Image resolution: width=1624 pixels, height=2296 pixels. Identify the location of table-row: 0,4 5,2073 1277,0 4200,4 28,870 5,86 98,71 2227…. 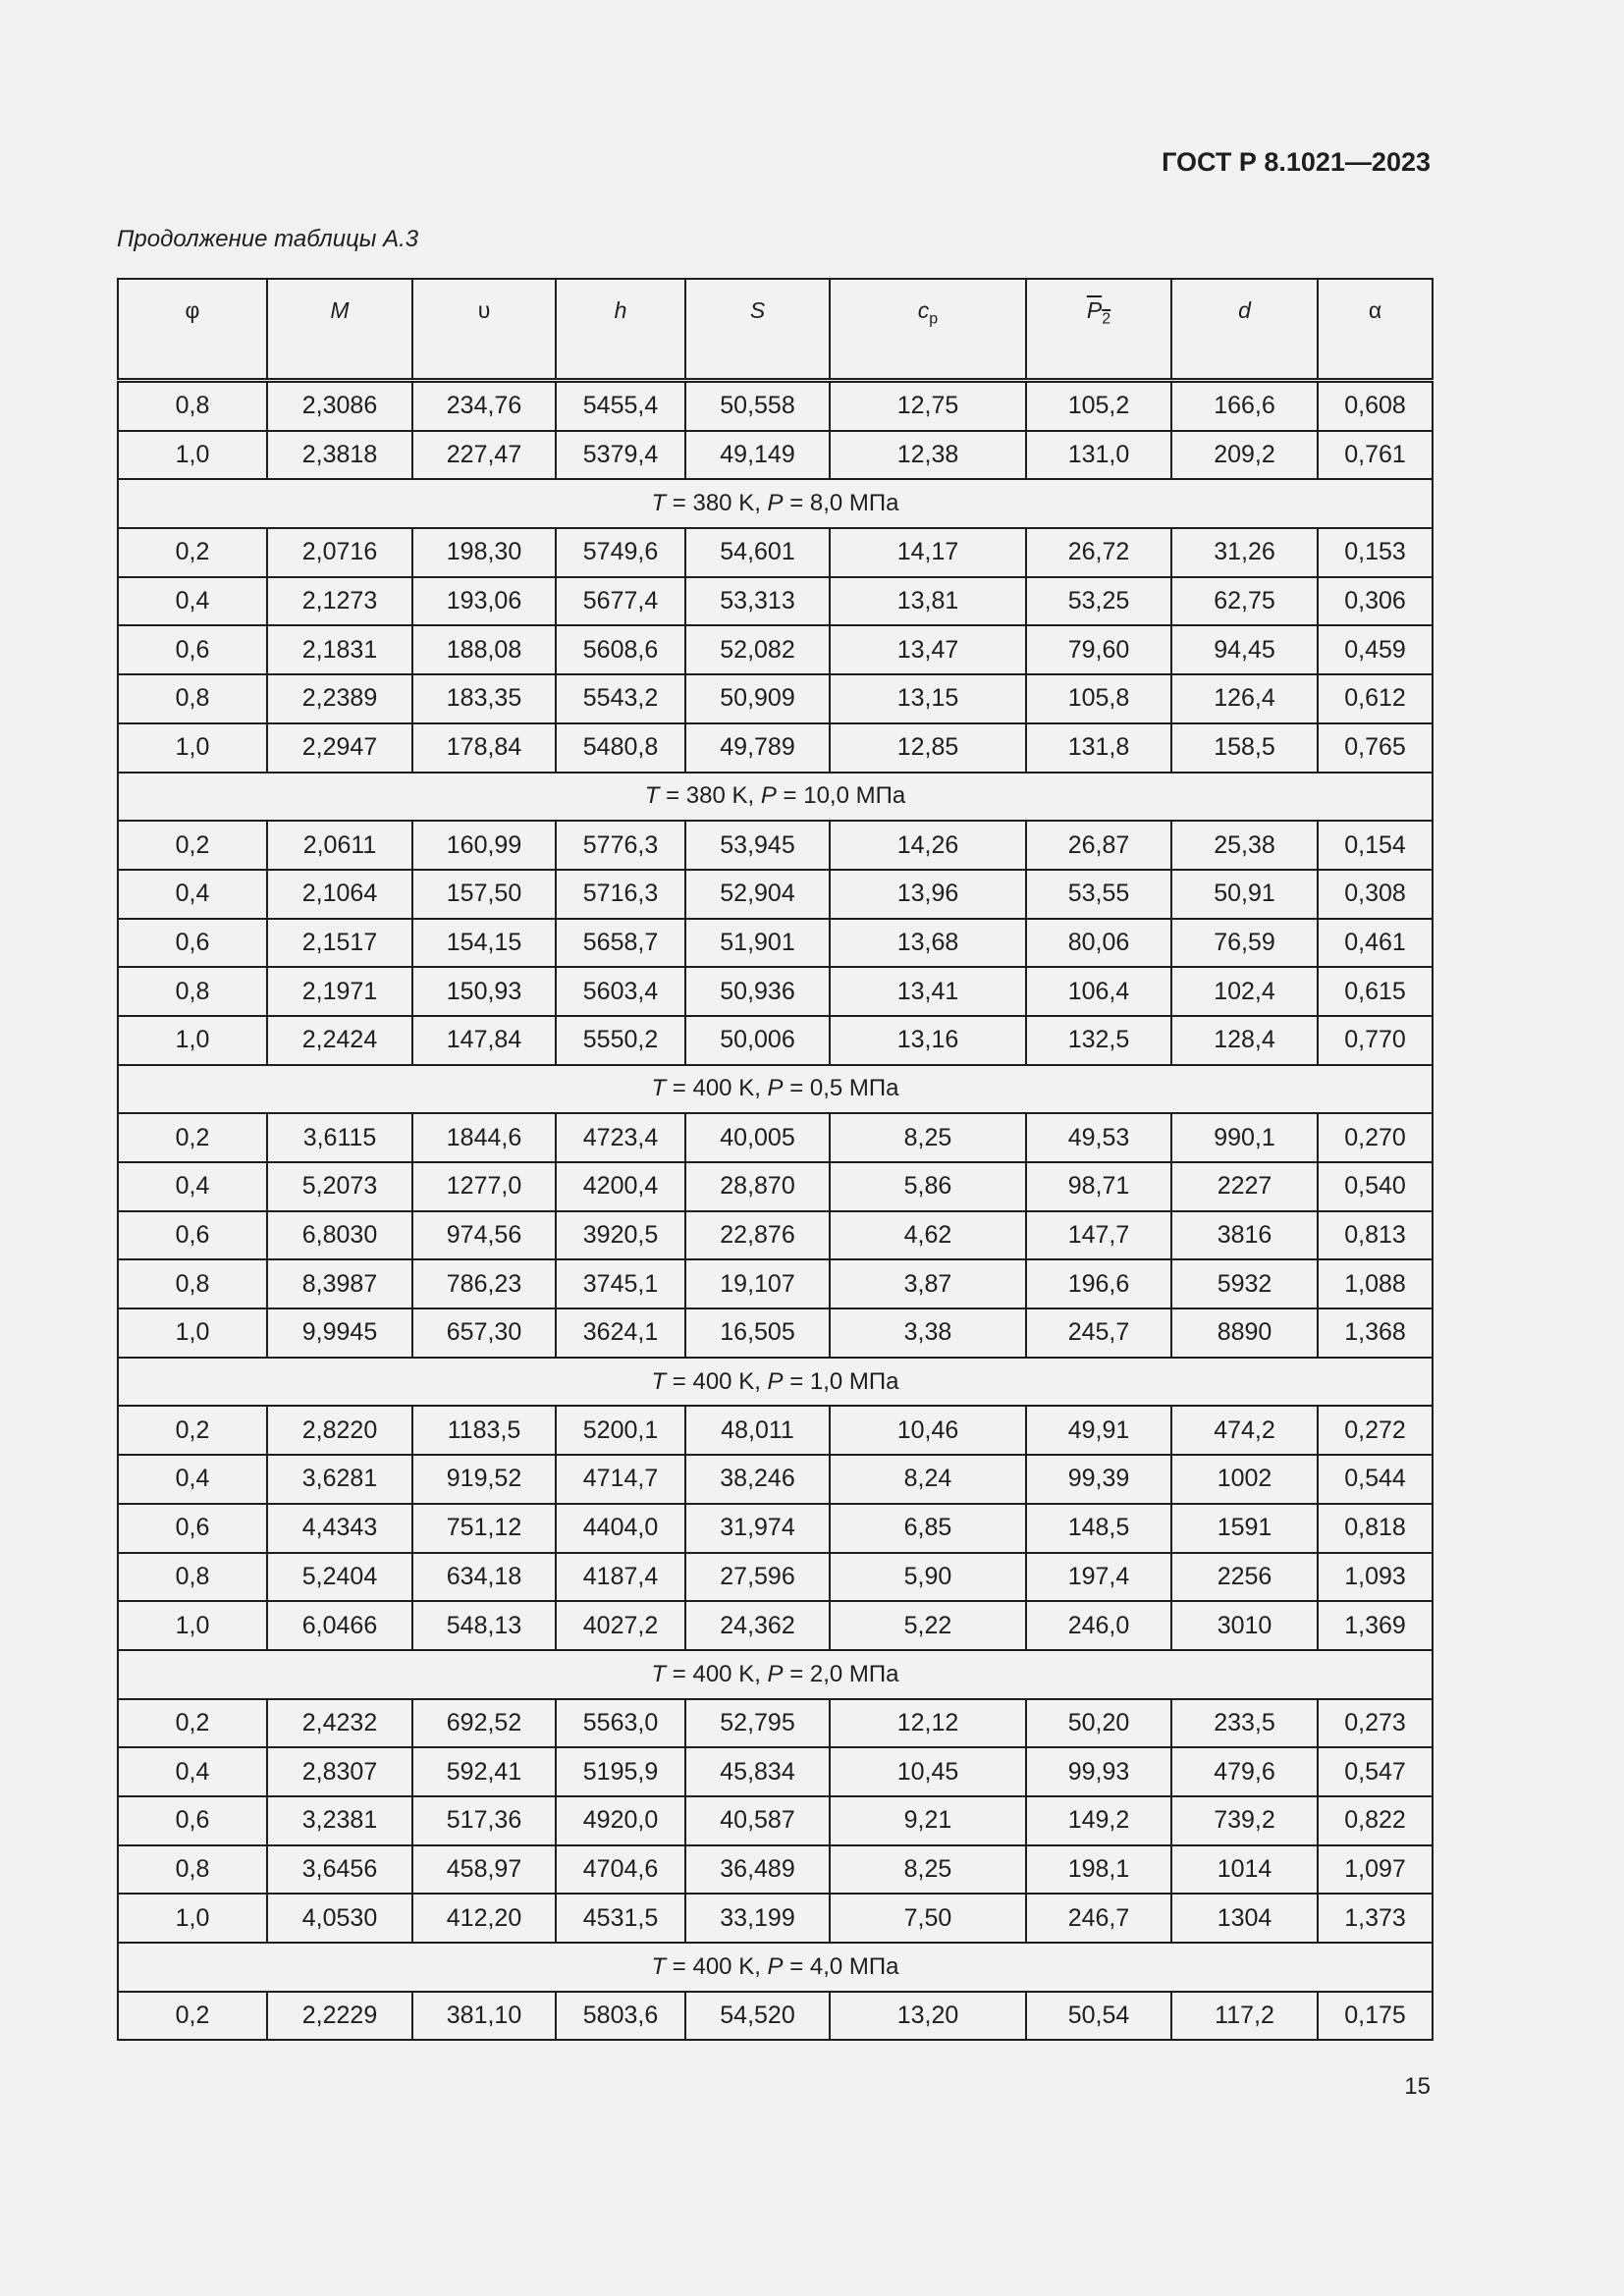
(775, 1186).